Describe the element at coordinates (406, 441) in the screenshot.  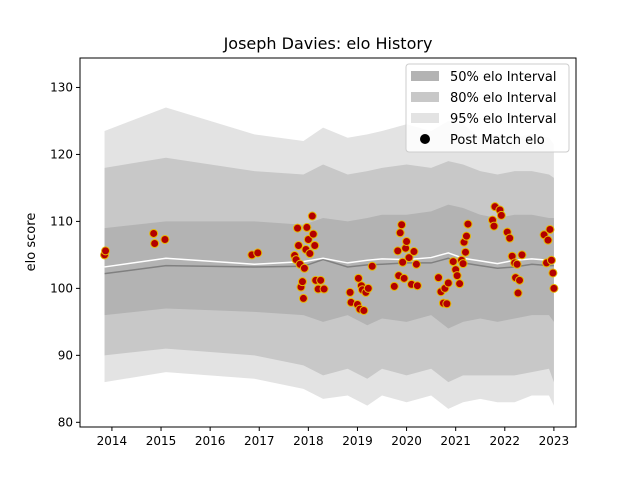
I see `x-tick-label: 2020` at that location.